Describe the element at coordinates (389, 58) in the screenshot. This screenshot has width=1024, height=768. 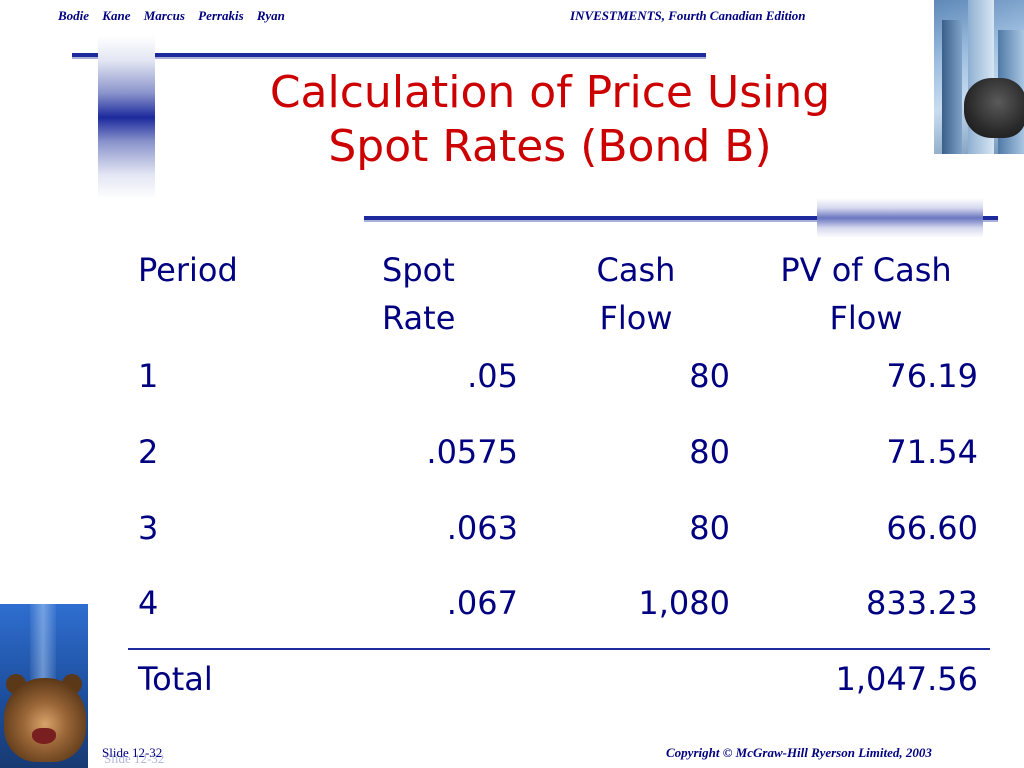
I see `decorative-rule-top-shadow` at that location.